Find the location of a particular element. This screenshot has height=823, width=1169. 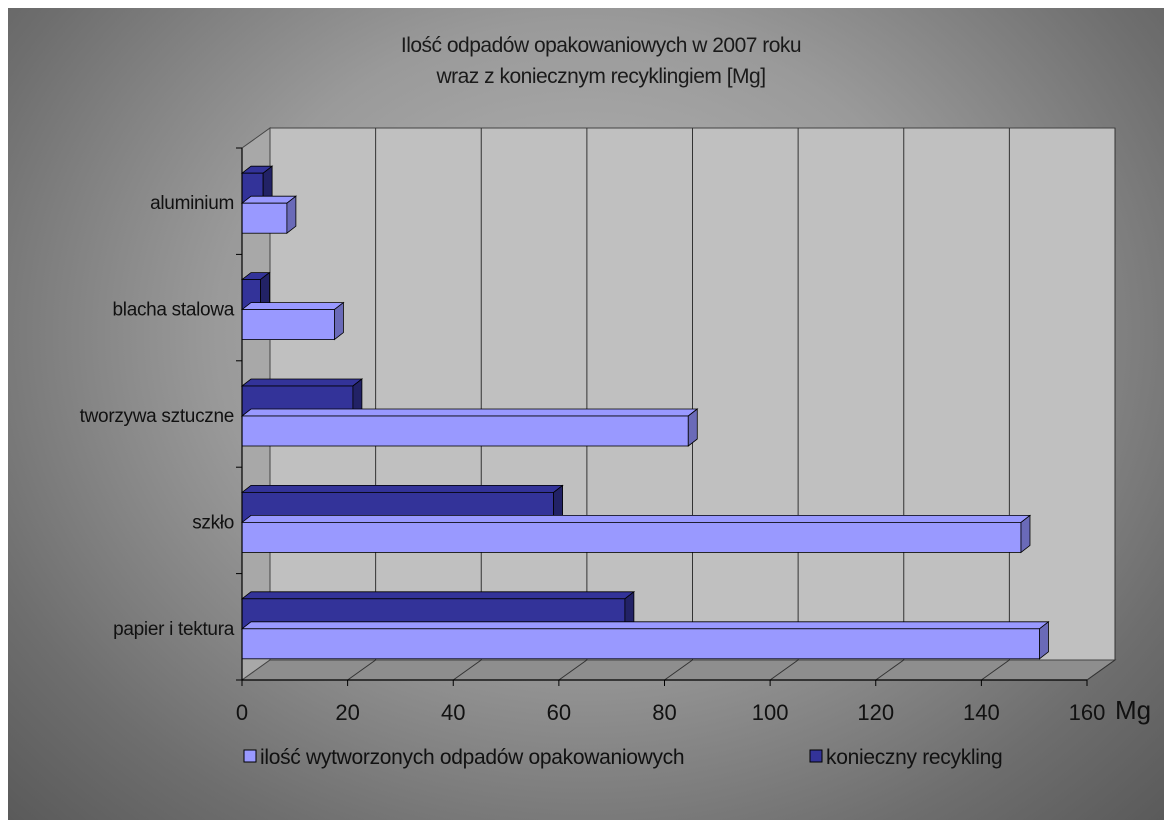

x-tick-labels: 0 20 40 60 80 100 120 140 160 is located at coordinates (670, 712).